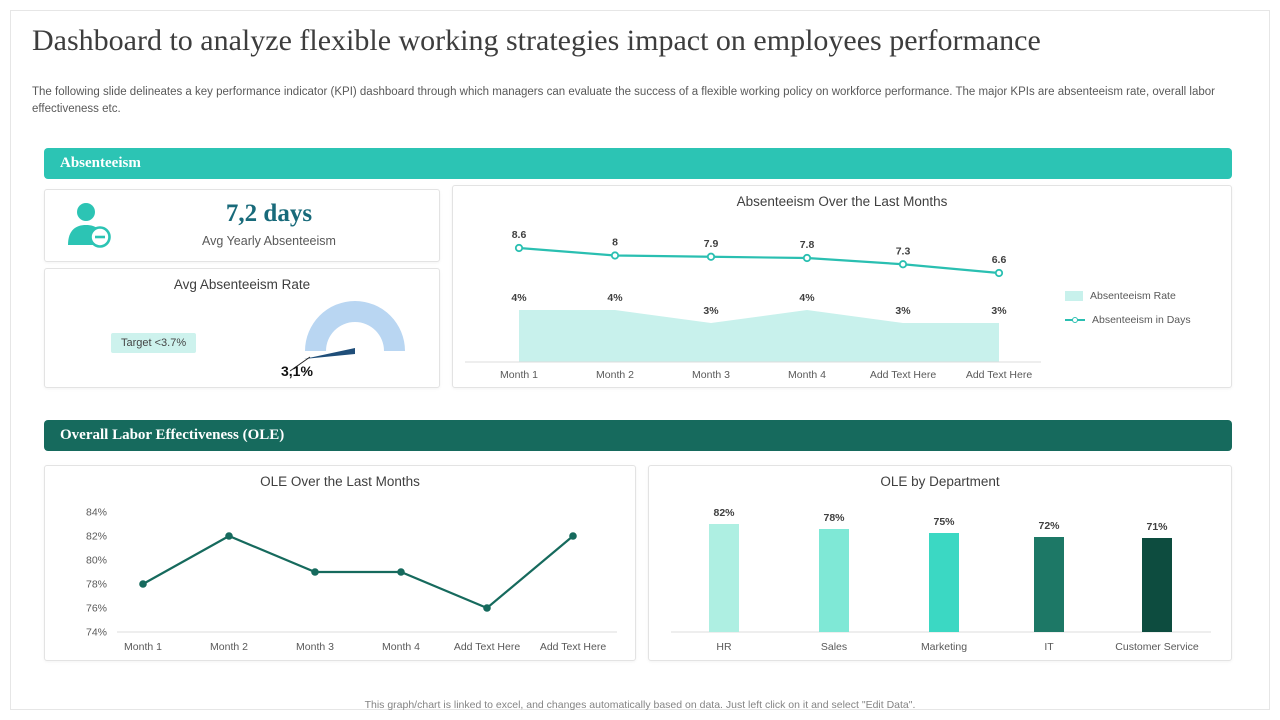  What do you see at coordinates (724, 578) in the screenshot?
I see `bar-hr` at bounding box center [724, 578].